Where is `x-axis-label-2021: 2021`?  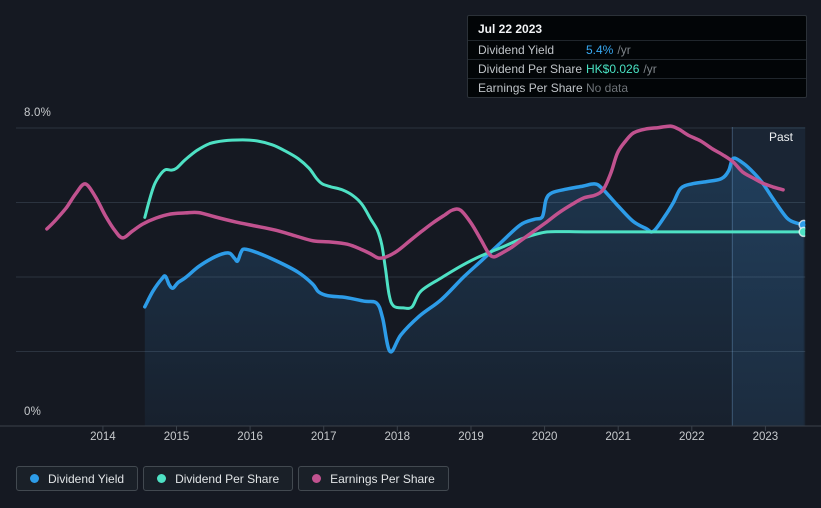
x-axis-label-2021: 2021 is located at coordinates (618, 437).